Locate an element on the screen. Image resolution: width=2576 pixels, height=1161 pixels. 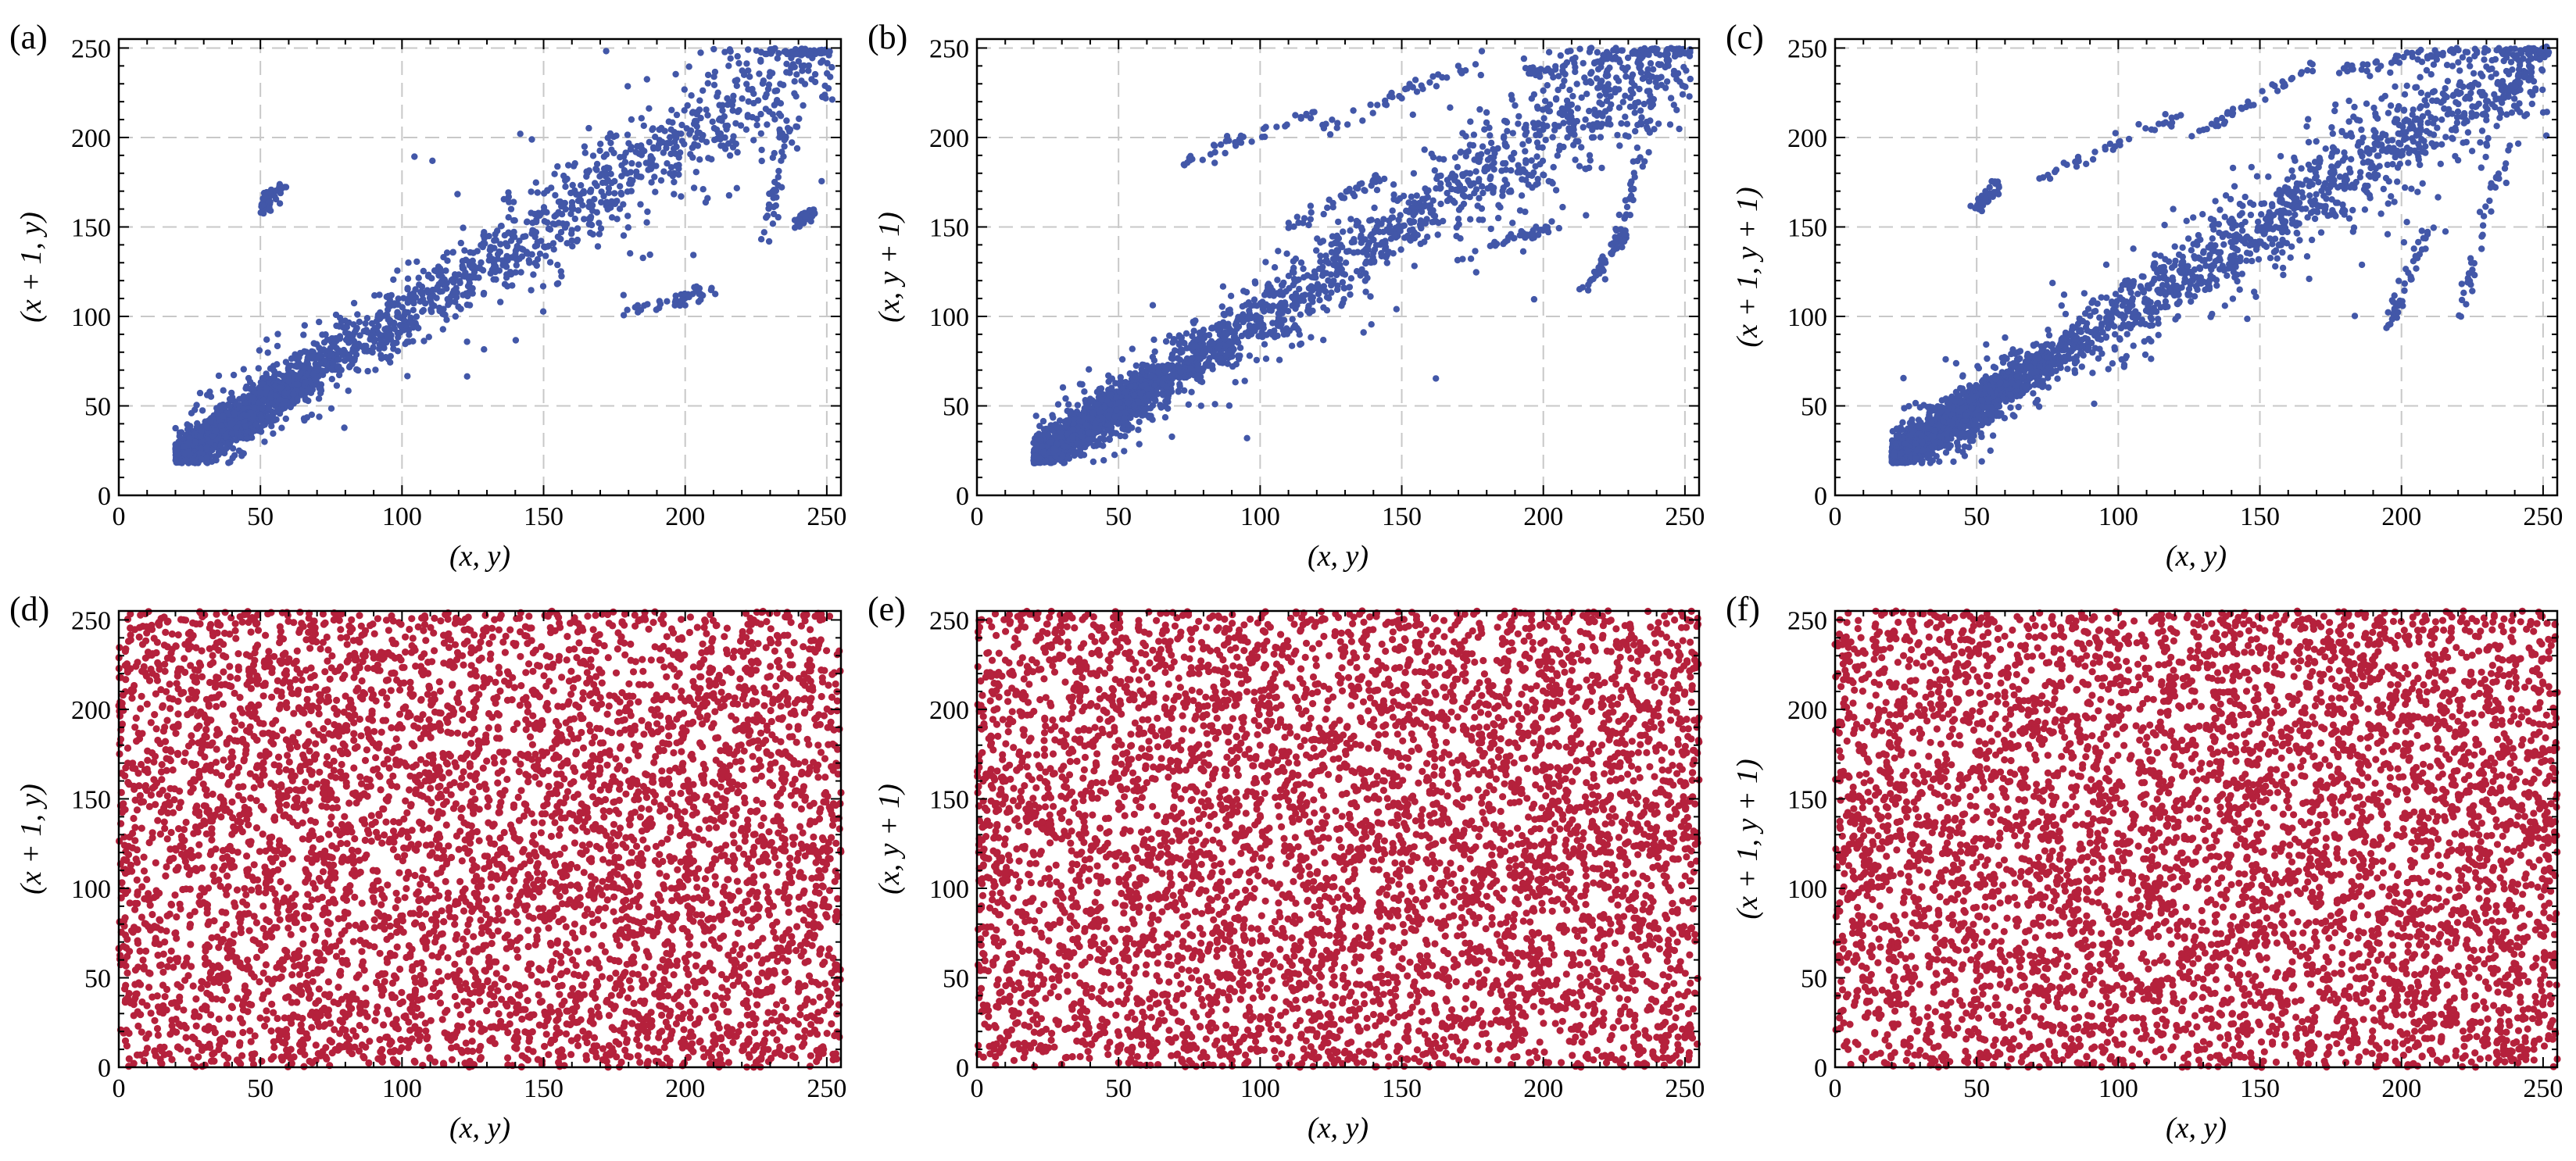
x-tick-label: 200 is located at coordinates (685, 517).